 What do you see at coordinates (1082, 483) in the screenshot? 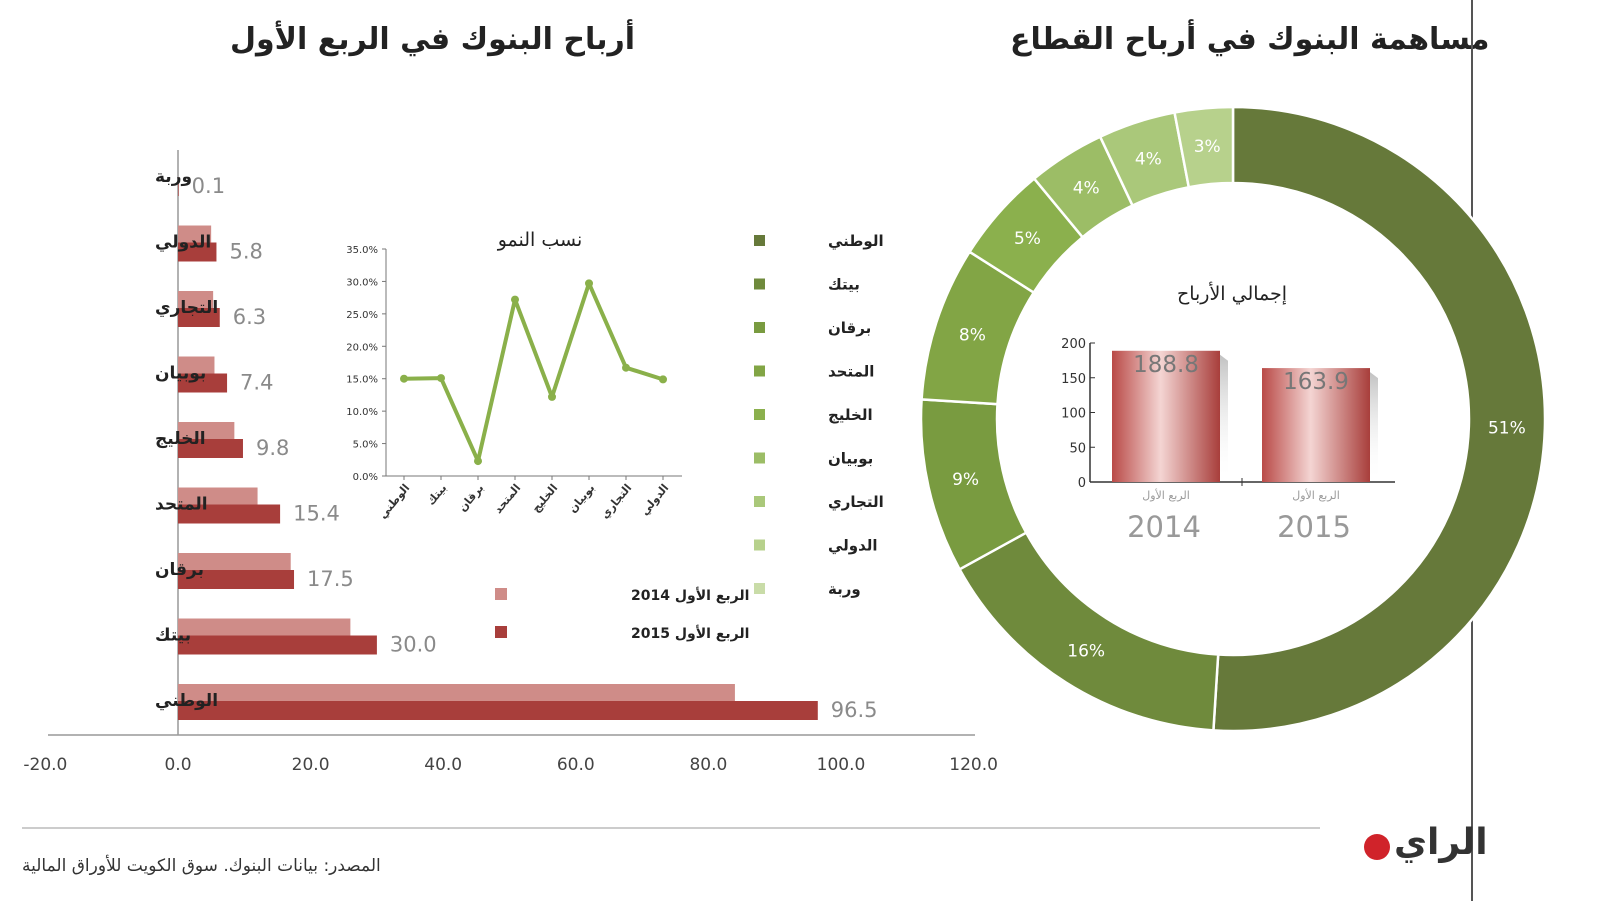
I see `total-y-tick-label: 0` at bounding box center [1082, 483].